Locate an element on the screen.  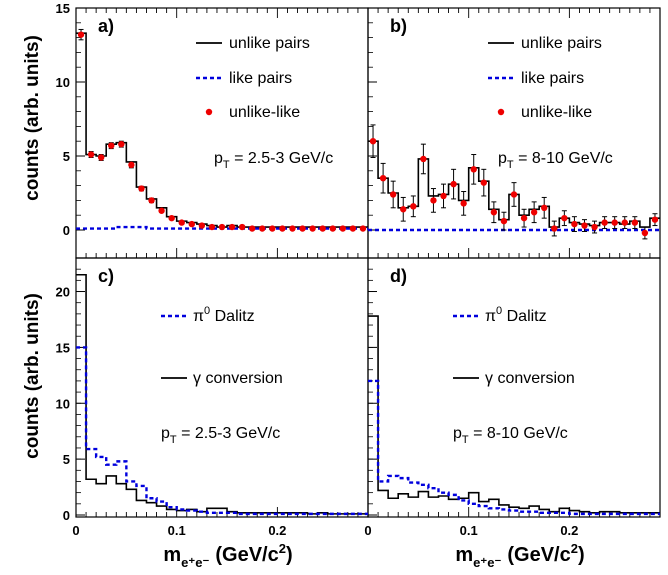
series-dalitz-step-d is located at coordinates (514, 447).